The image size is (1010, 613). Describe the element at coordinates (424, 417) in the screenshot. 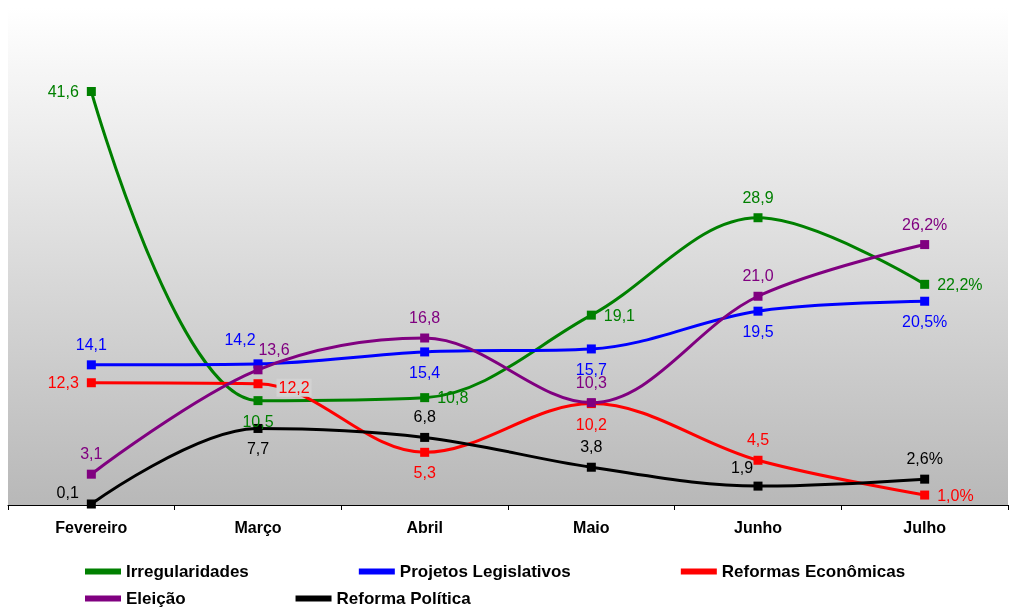

I see `data-label: 6,8` at that location.